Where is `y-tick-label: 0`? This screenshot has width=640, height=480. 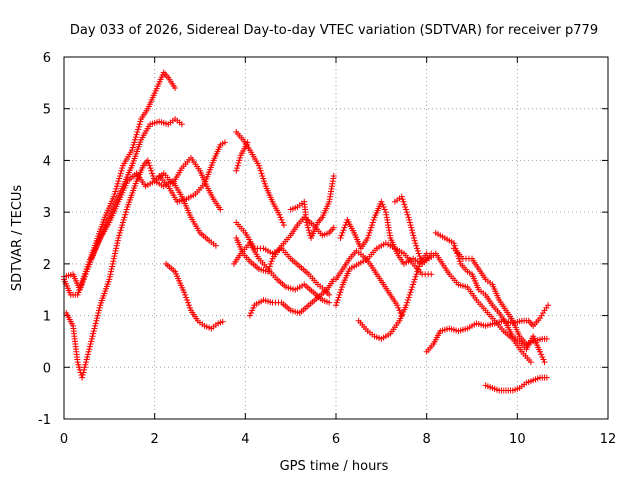 y-tick-label: 0 is located at coordinates (47, 368).